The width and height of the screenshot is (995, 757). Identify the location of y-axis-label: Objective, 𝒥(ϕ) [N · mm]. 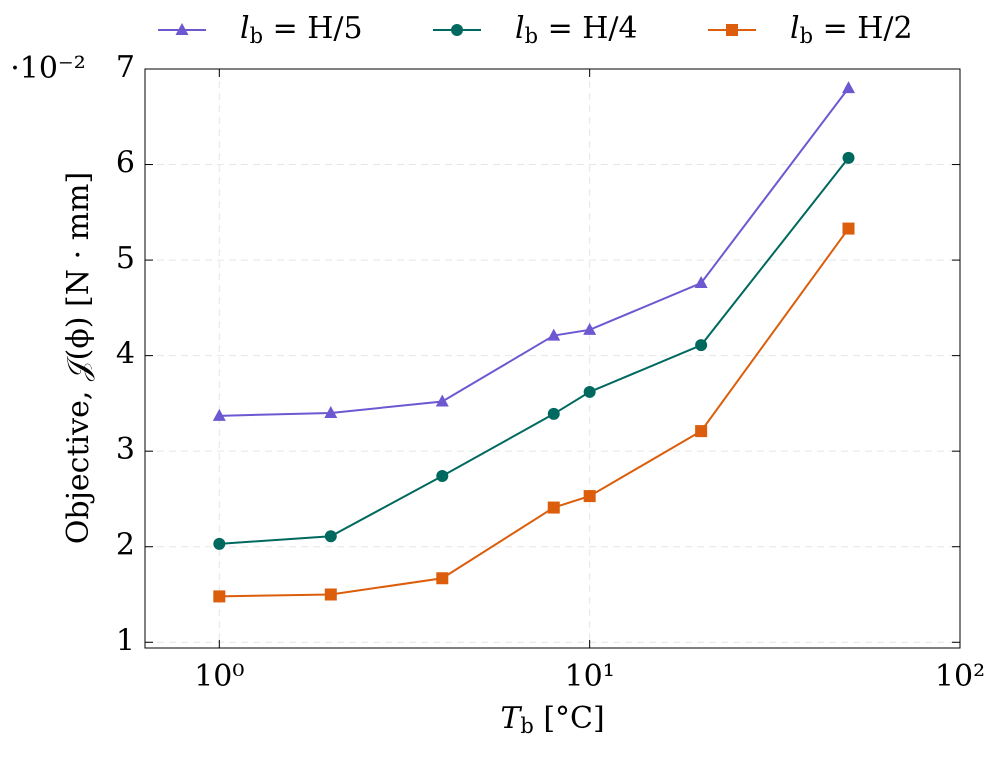
(78, 358).